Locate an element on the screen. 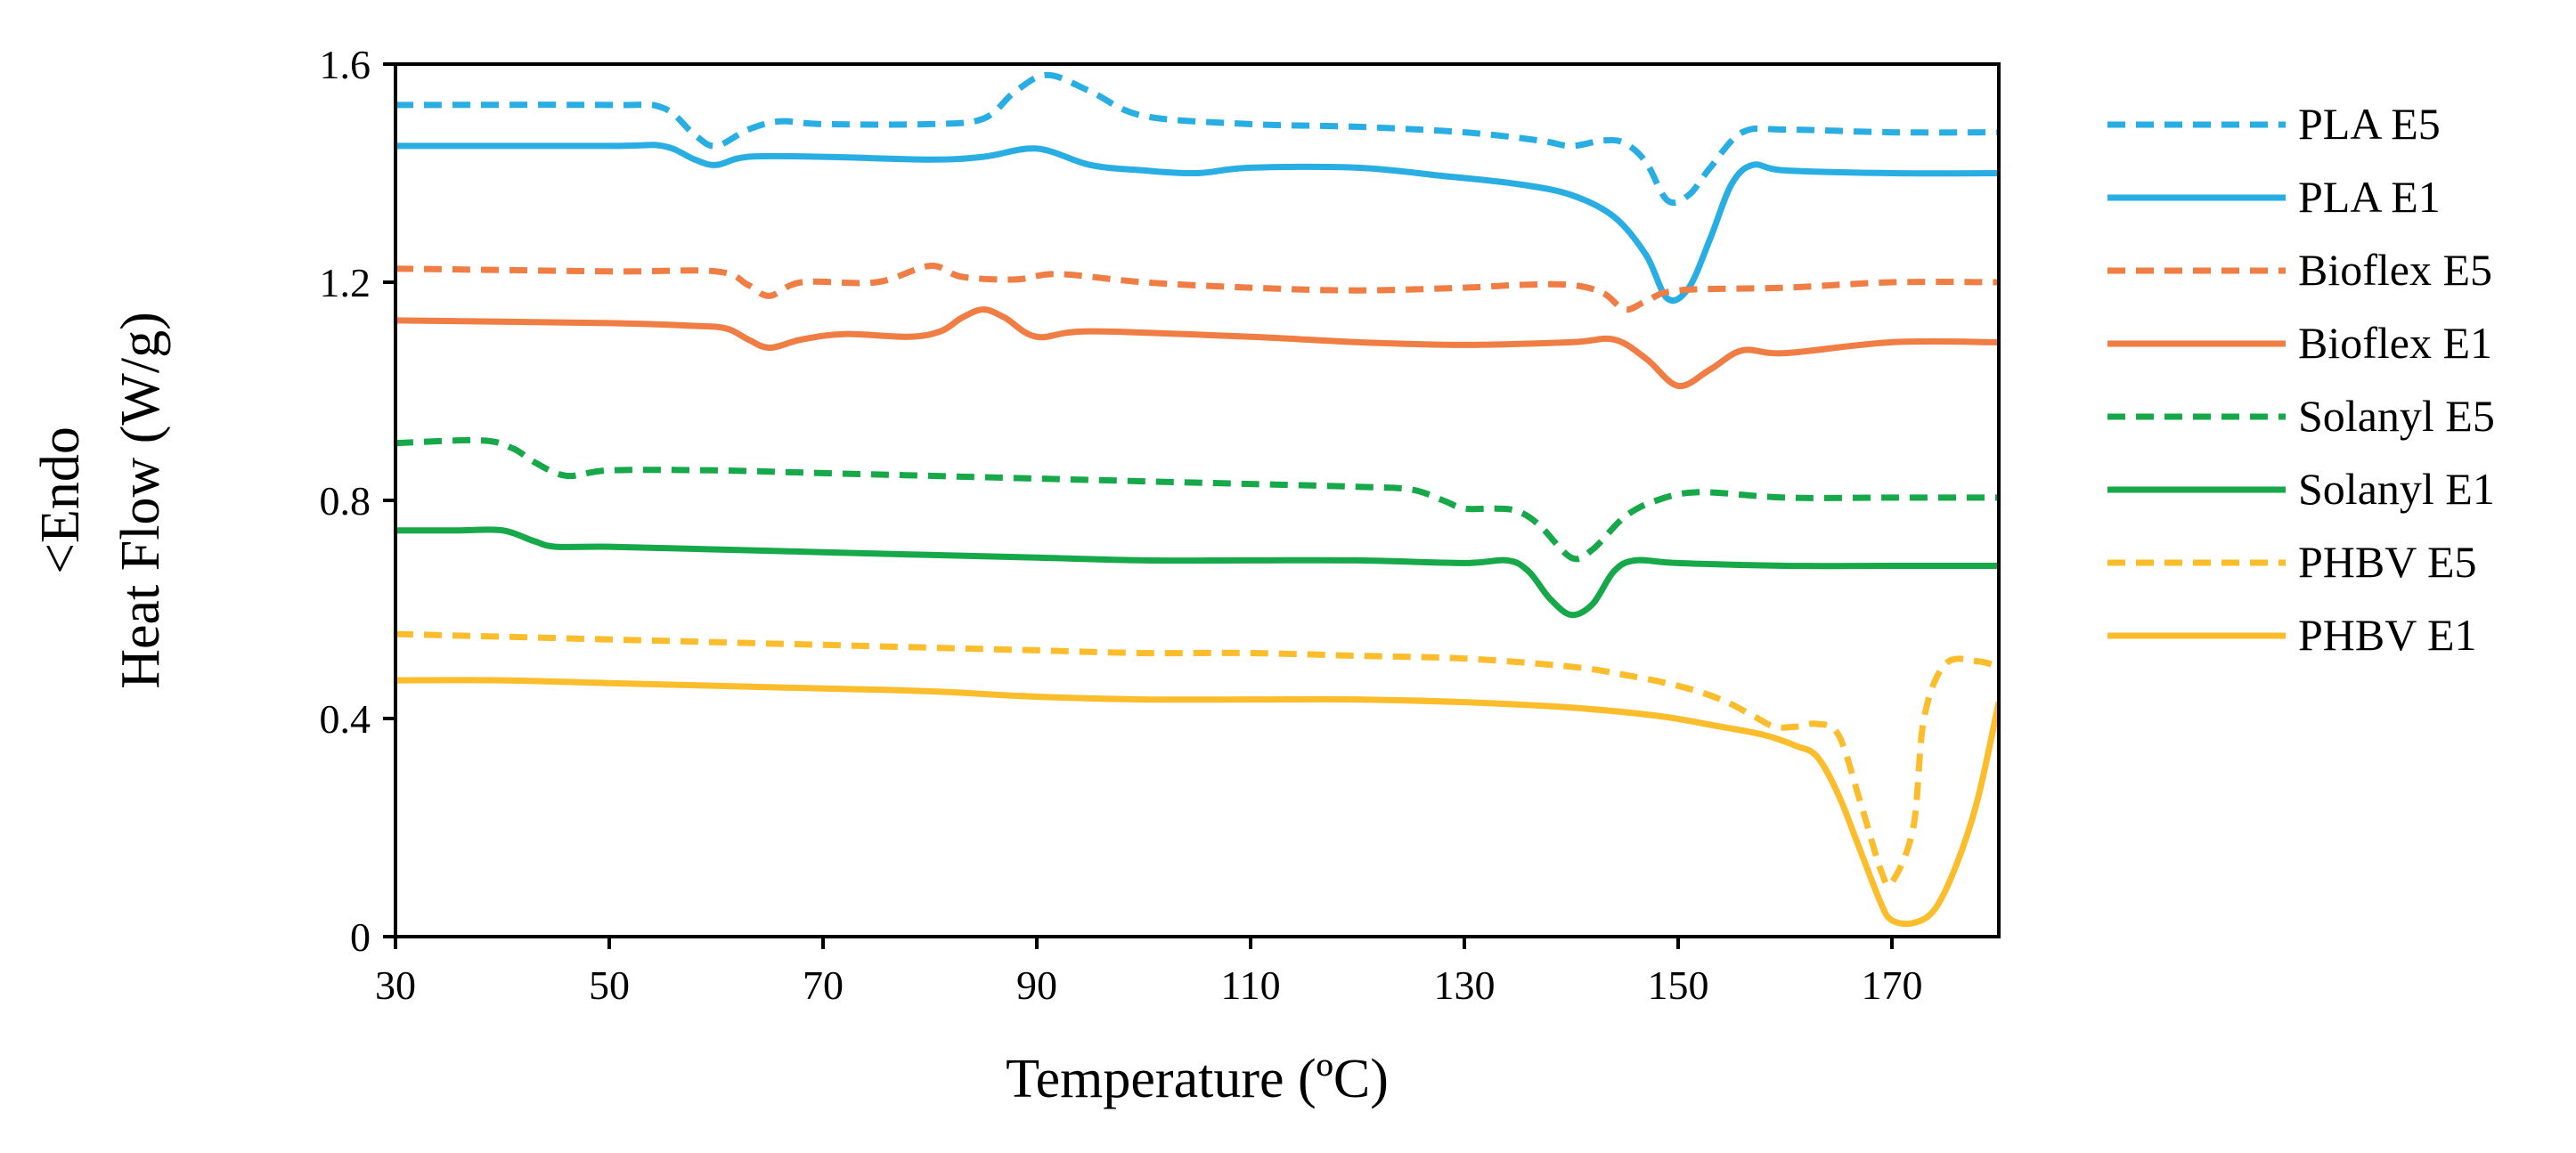 This screenshot has height=1153, width=2576. x-tick-label: 170 is located at coordinates (1893, 985).